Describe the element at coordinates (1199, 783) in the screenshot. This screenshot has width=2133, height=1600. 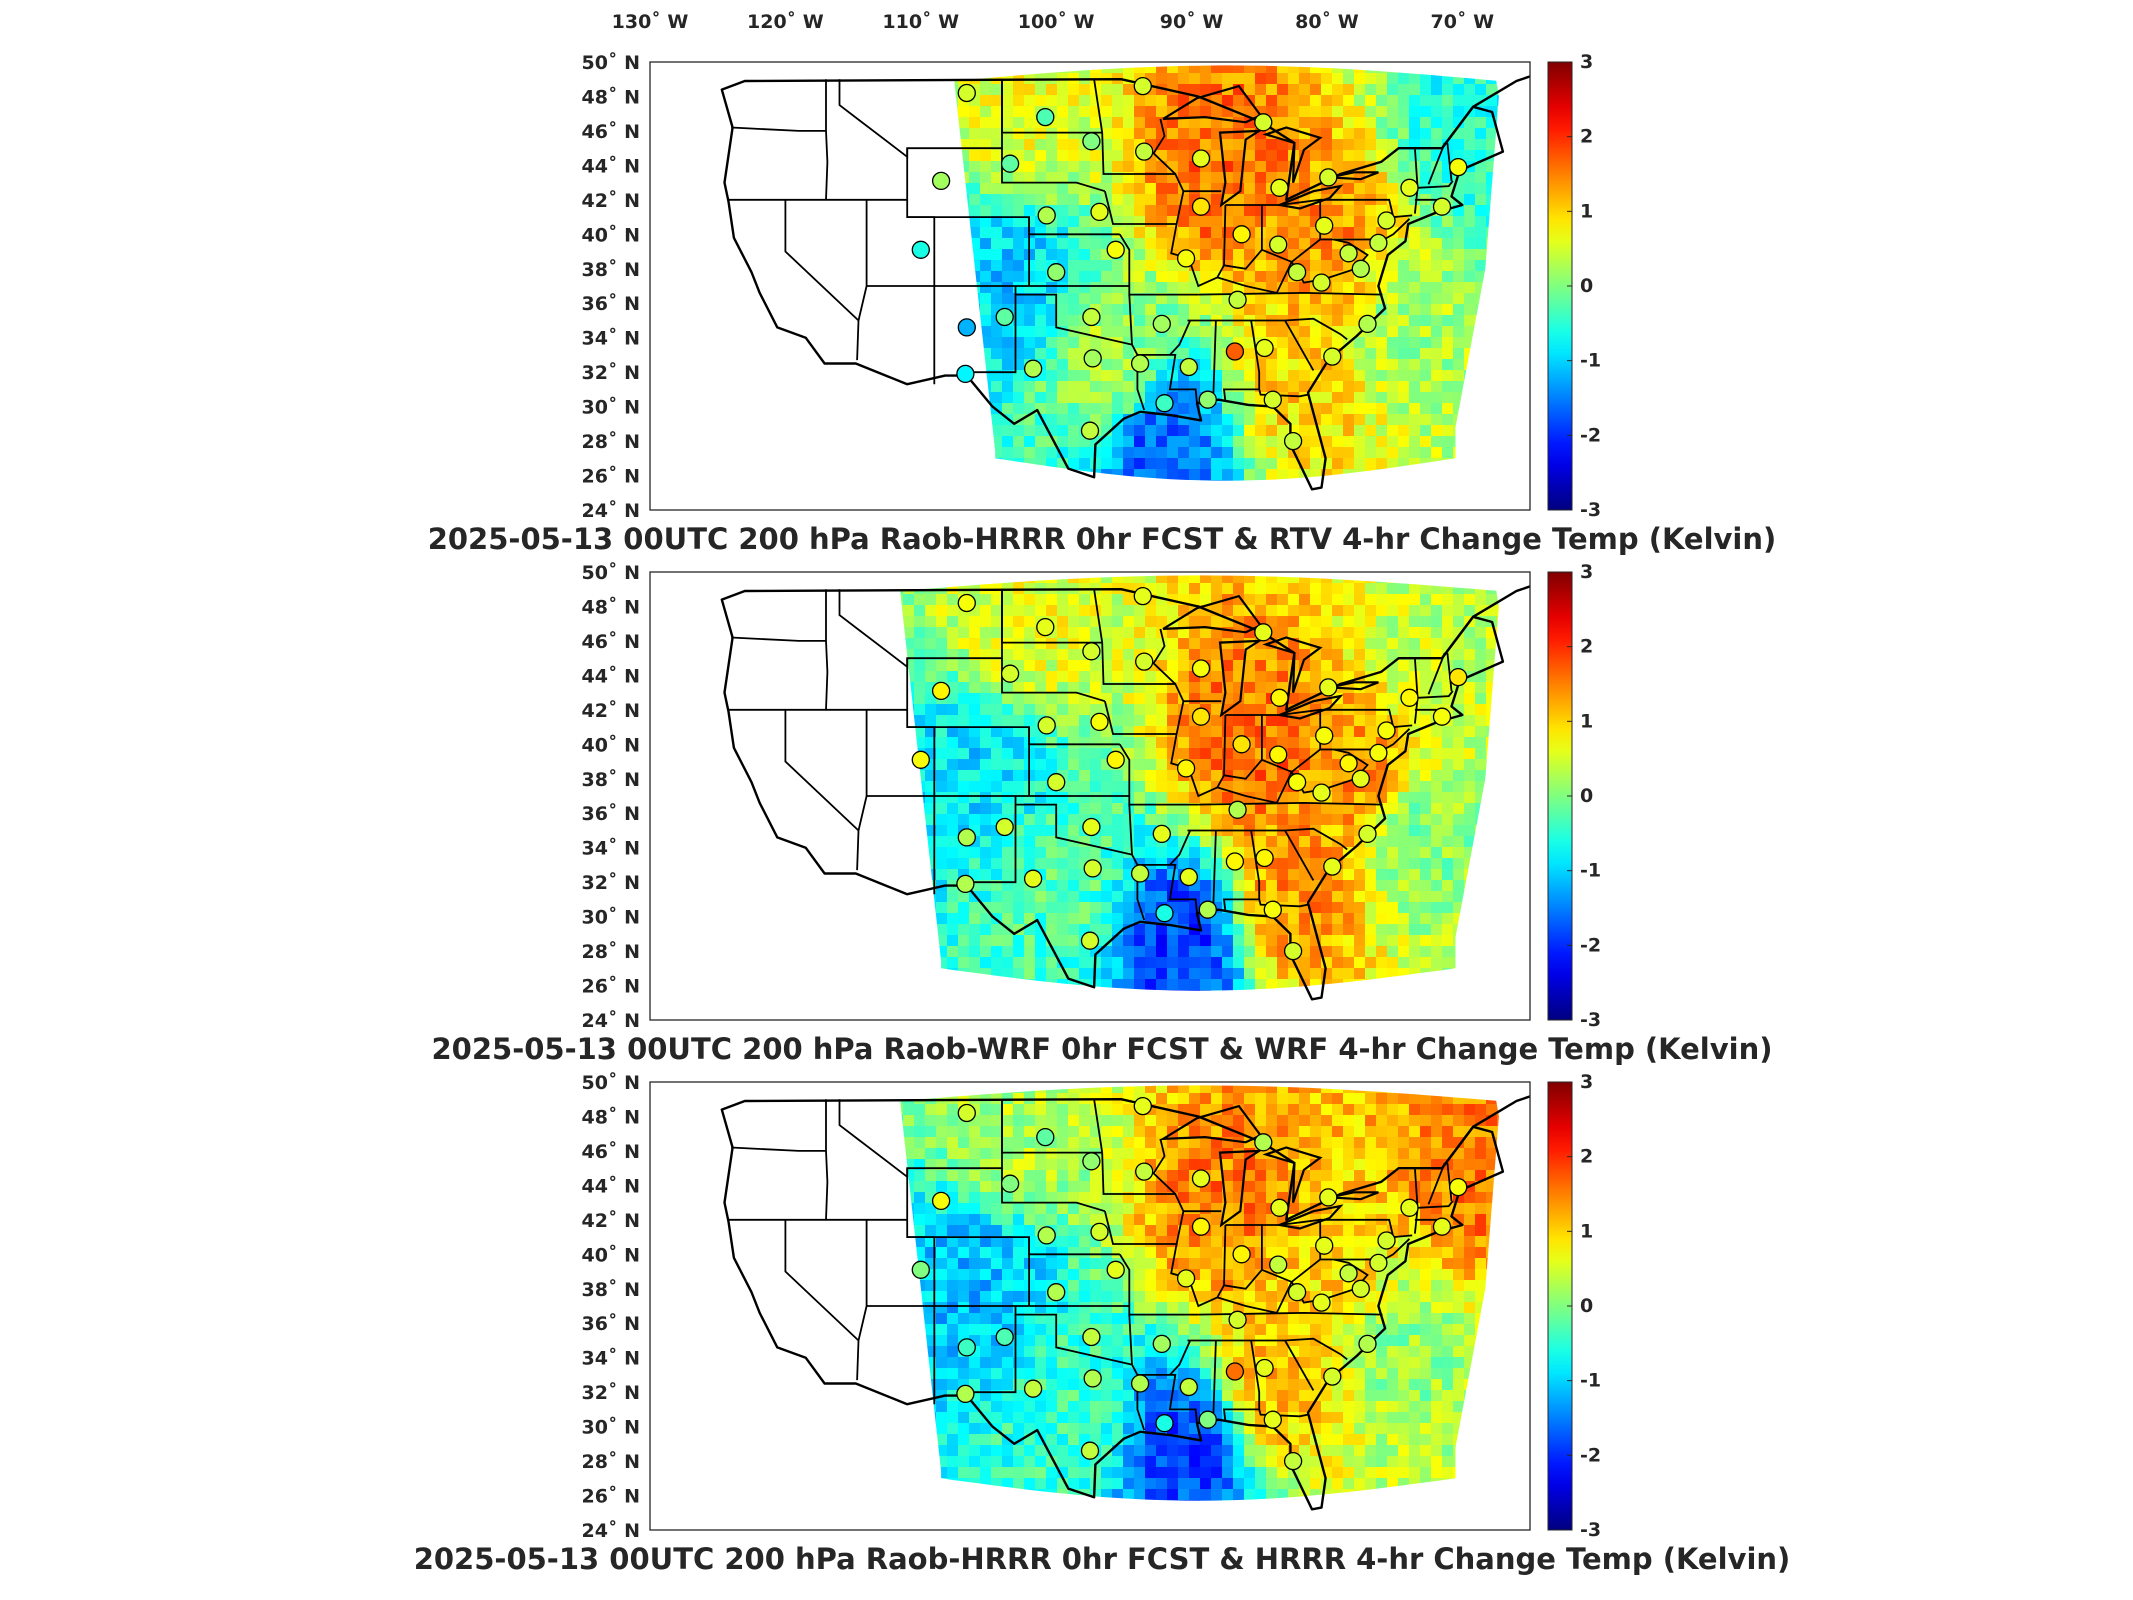
I see `temperature-change-field` at that location.